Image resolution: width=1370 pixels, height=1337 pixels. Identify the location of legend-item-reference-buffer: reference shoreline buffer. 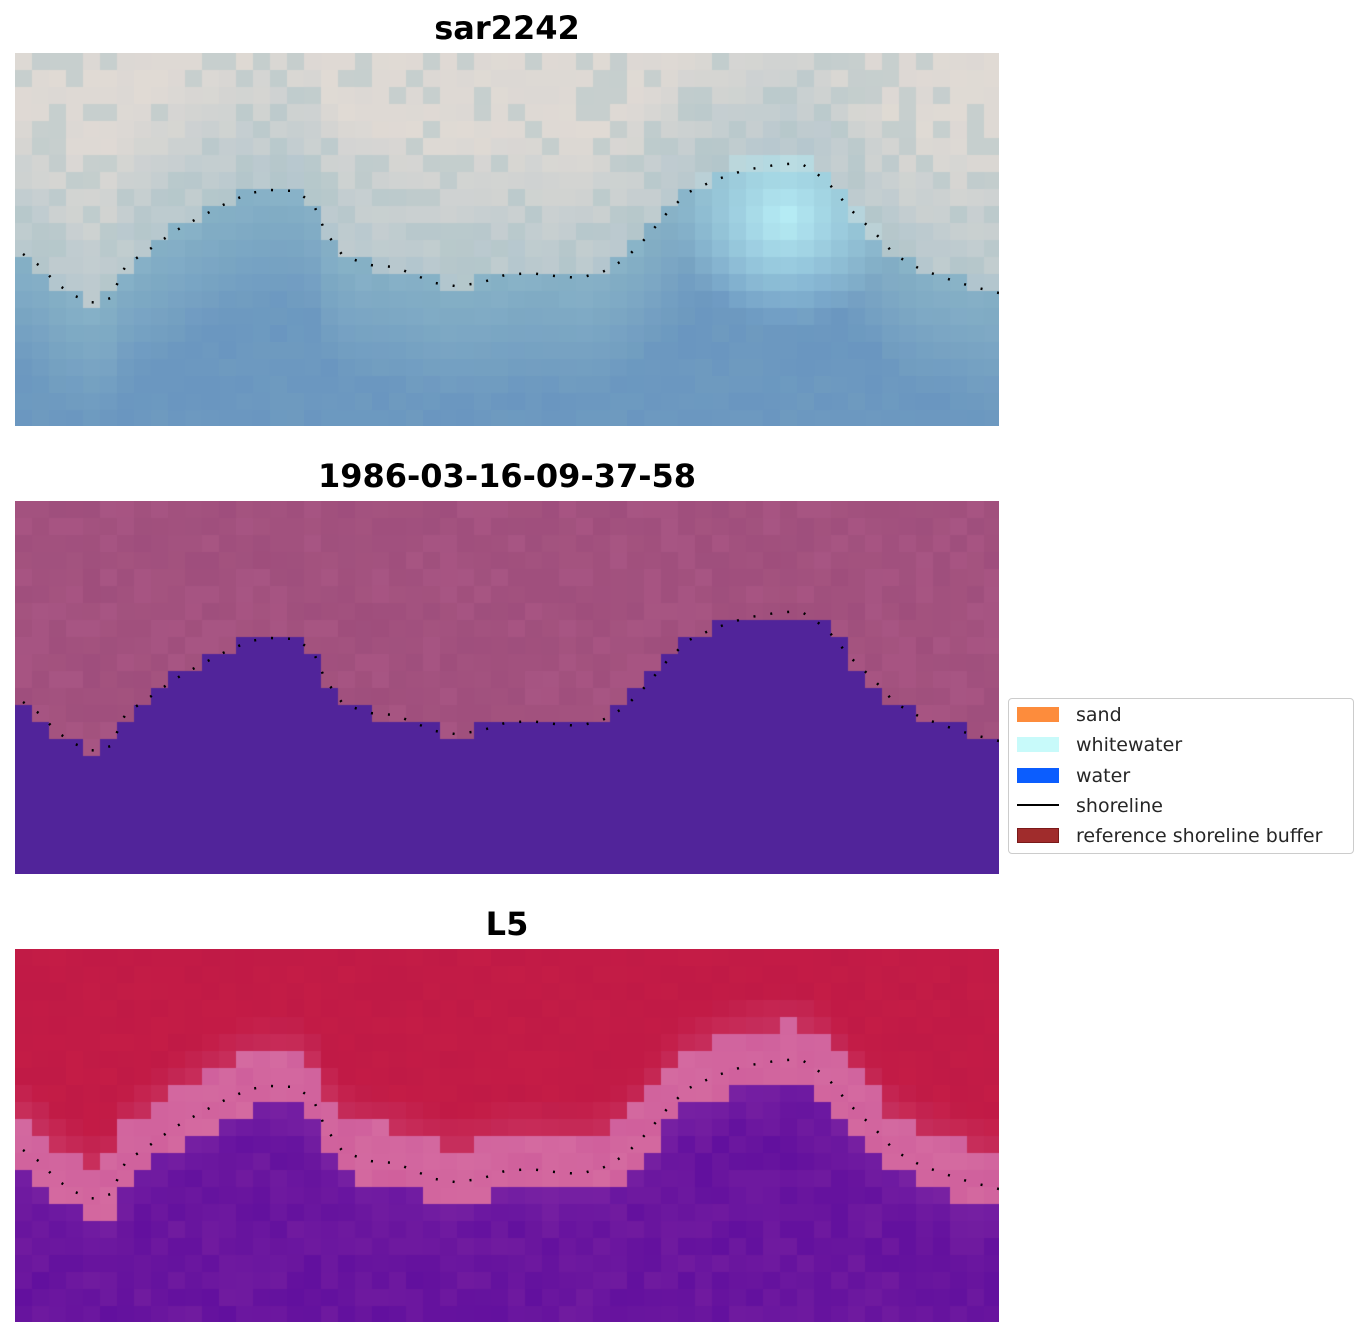
(1185, 836).